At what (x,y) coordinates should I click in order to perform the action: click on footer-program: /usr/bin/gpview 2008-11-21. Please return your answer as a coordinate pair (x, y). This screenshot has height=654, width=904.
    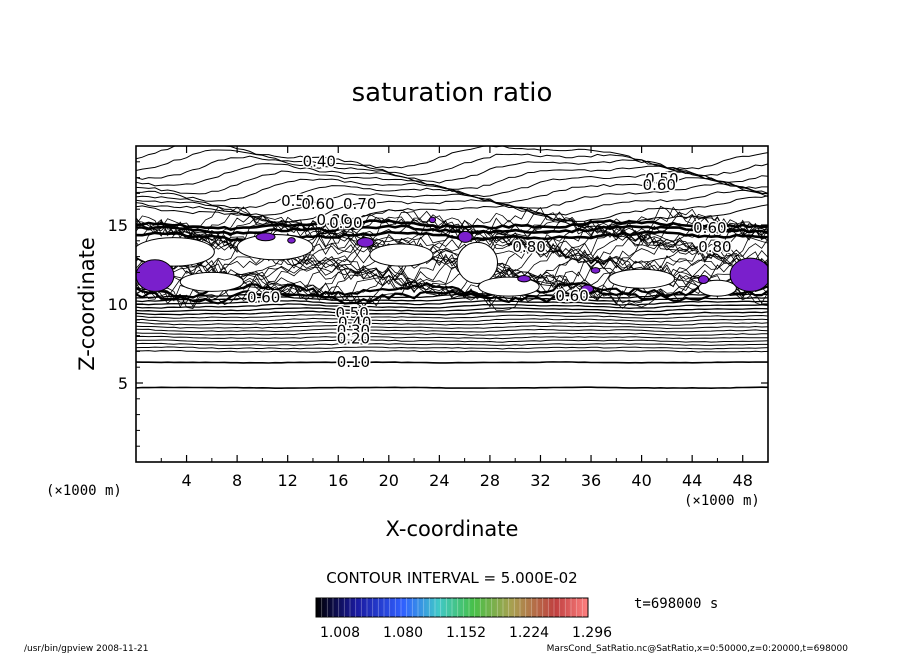
    Looking at the image, I should click on (86, 649).